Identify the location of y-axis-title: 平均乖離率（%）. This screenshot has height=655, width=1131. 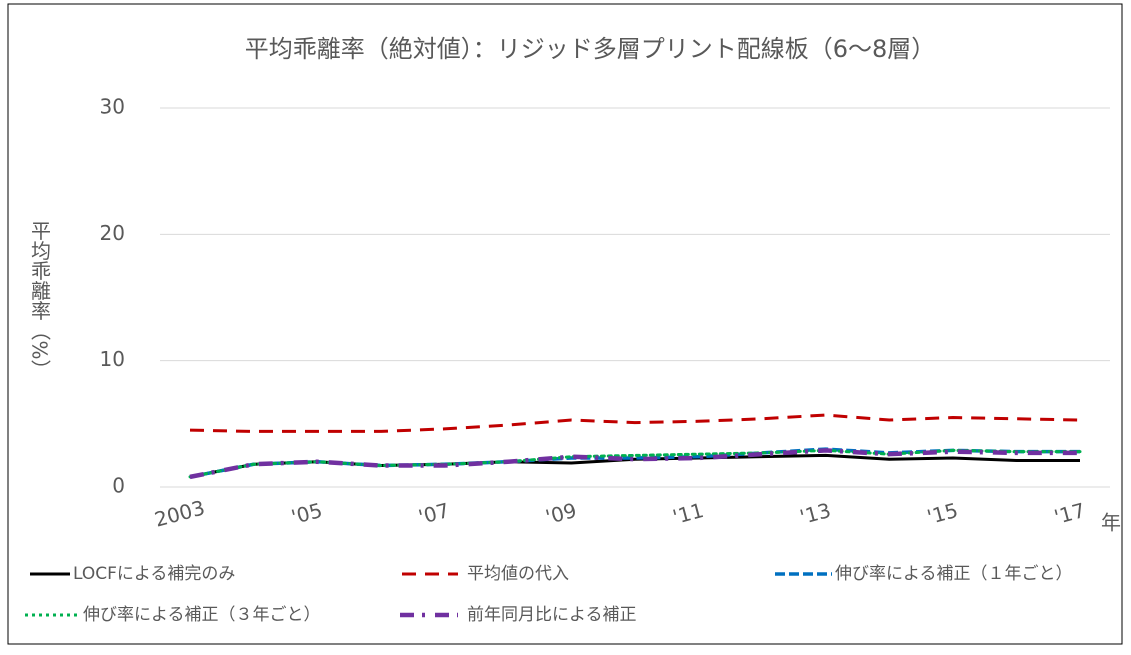
(40, 299).